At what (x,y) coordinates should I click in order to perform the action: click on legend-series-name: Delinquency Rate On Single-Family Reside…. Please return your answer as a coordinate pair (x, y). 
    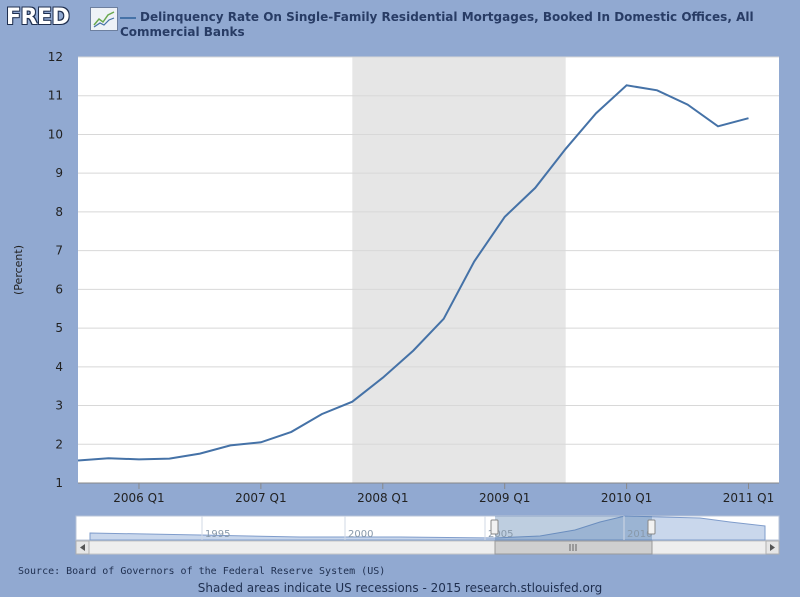
    Looking at the image, I should click on (437, 24).